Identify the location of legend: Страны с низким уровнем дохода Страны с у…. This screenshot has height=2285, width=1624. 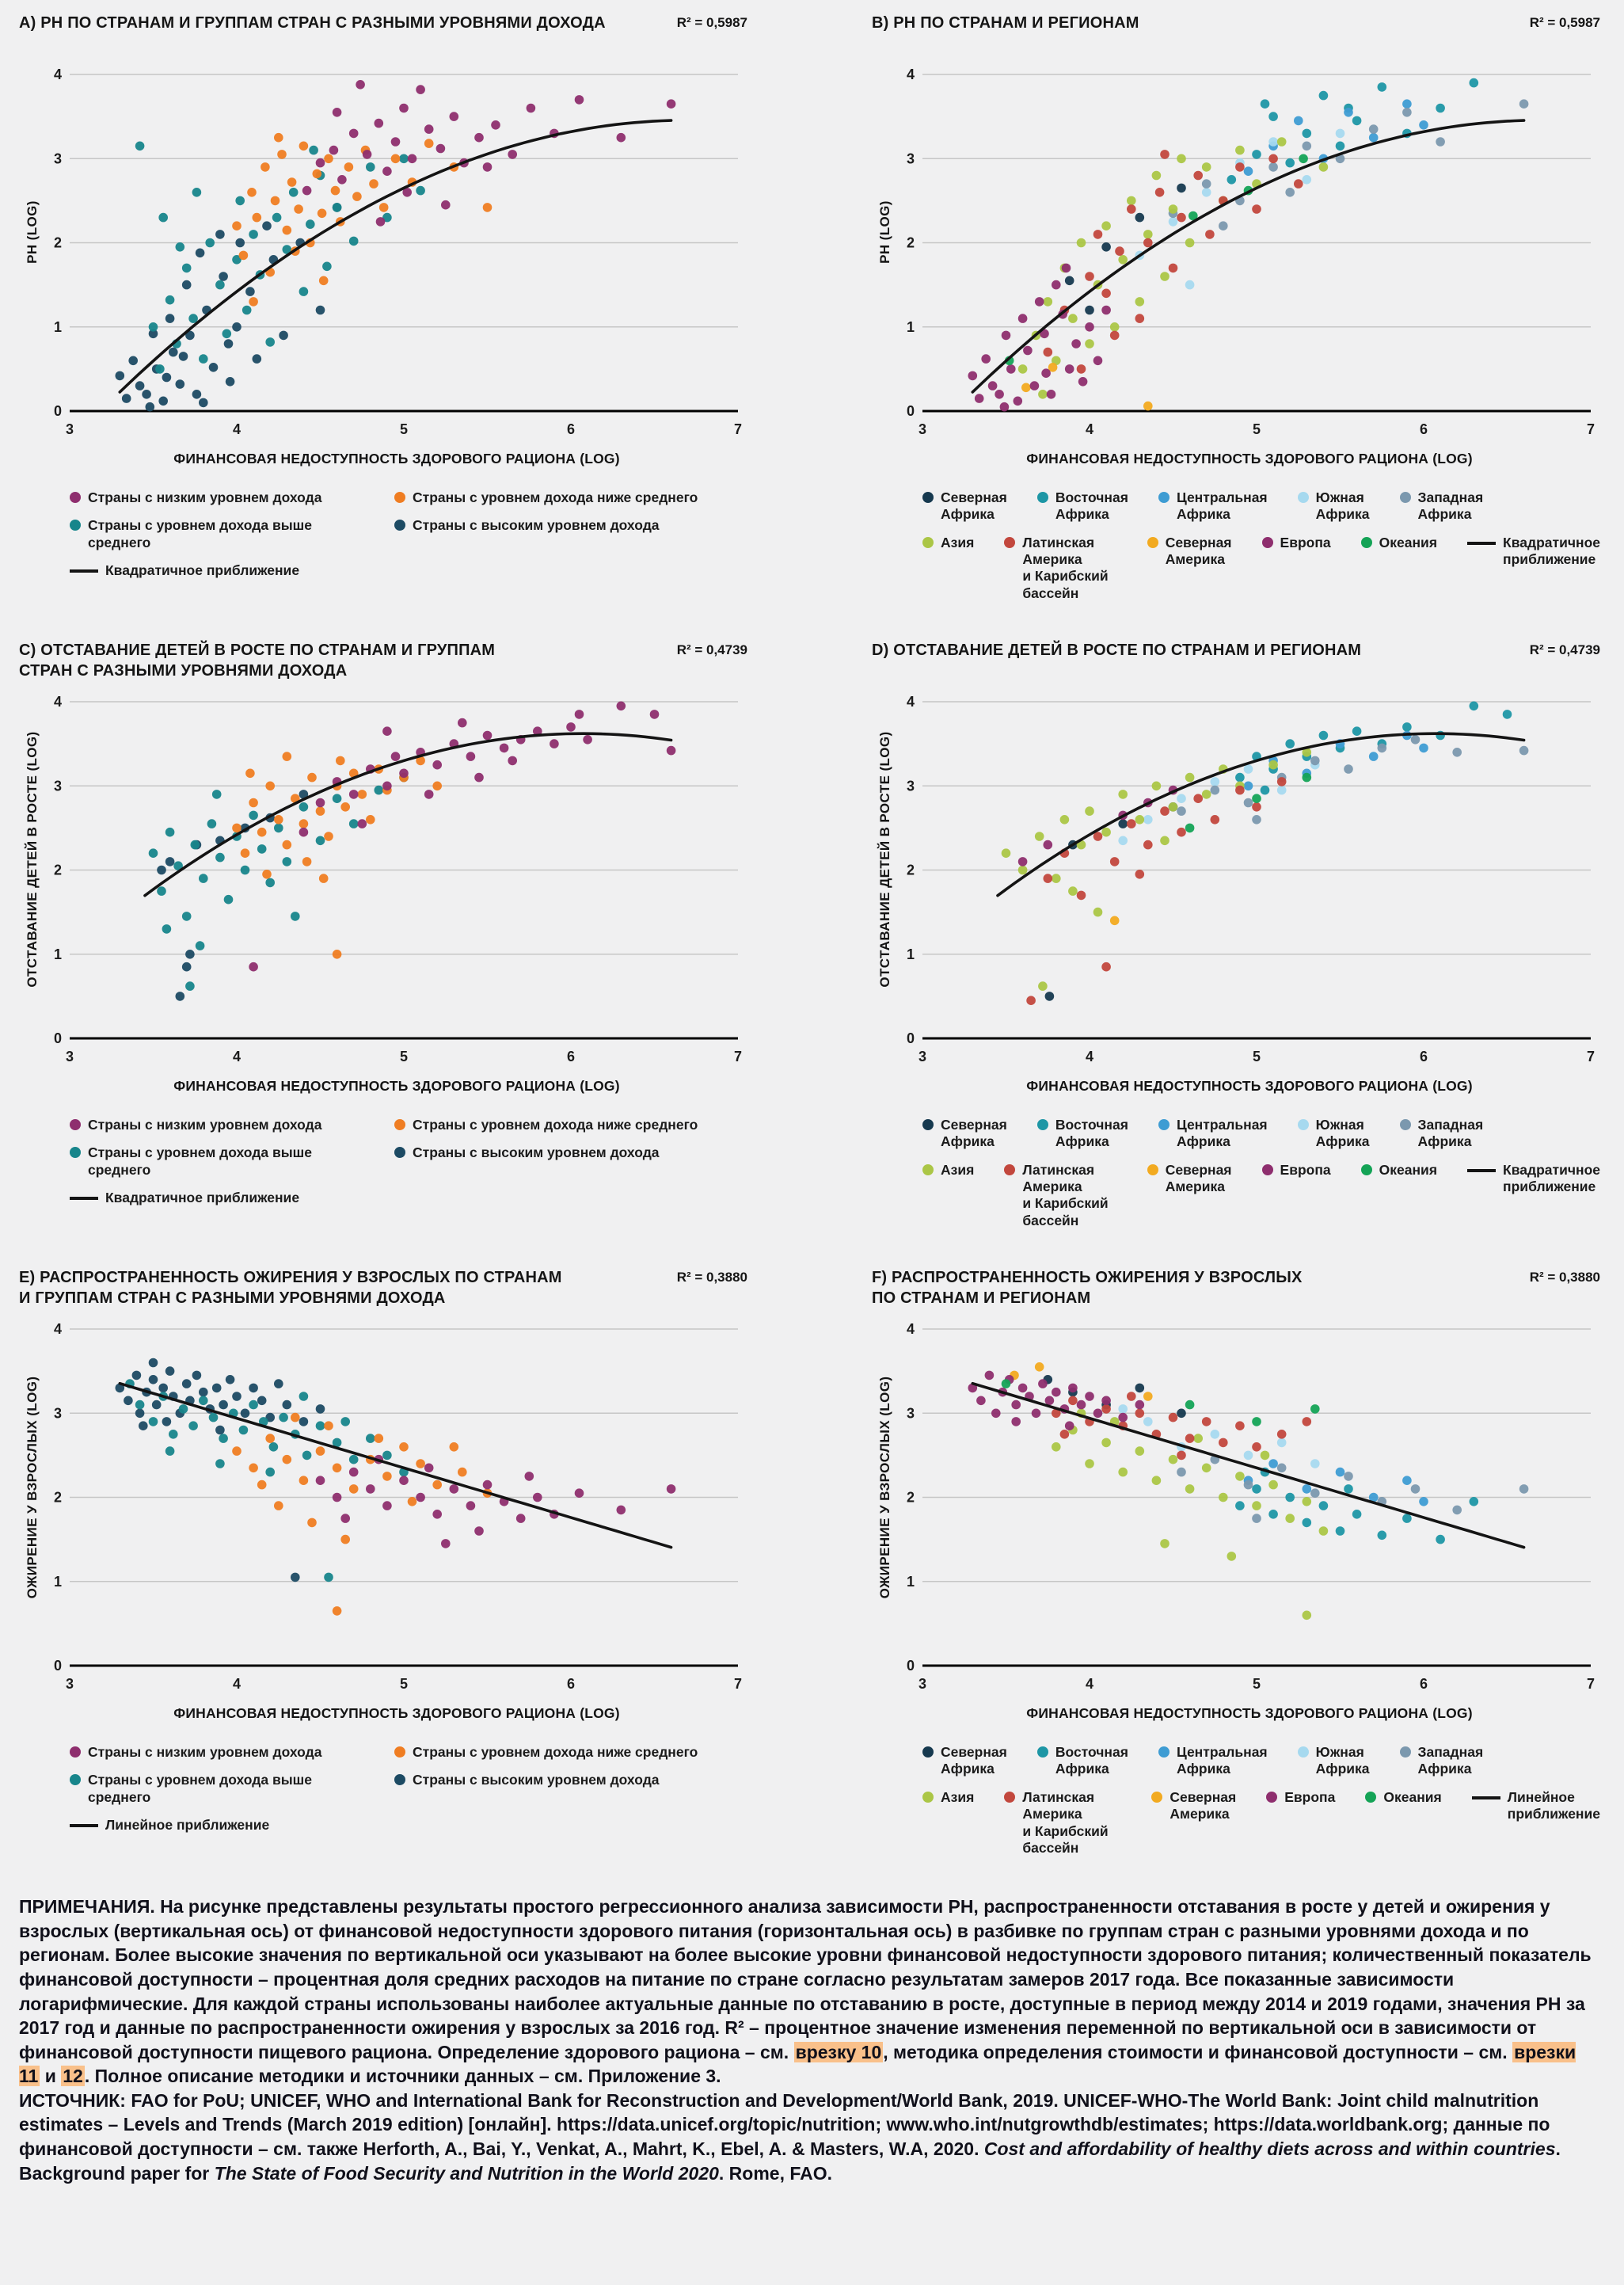
(409, 534).